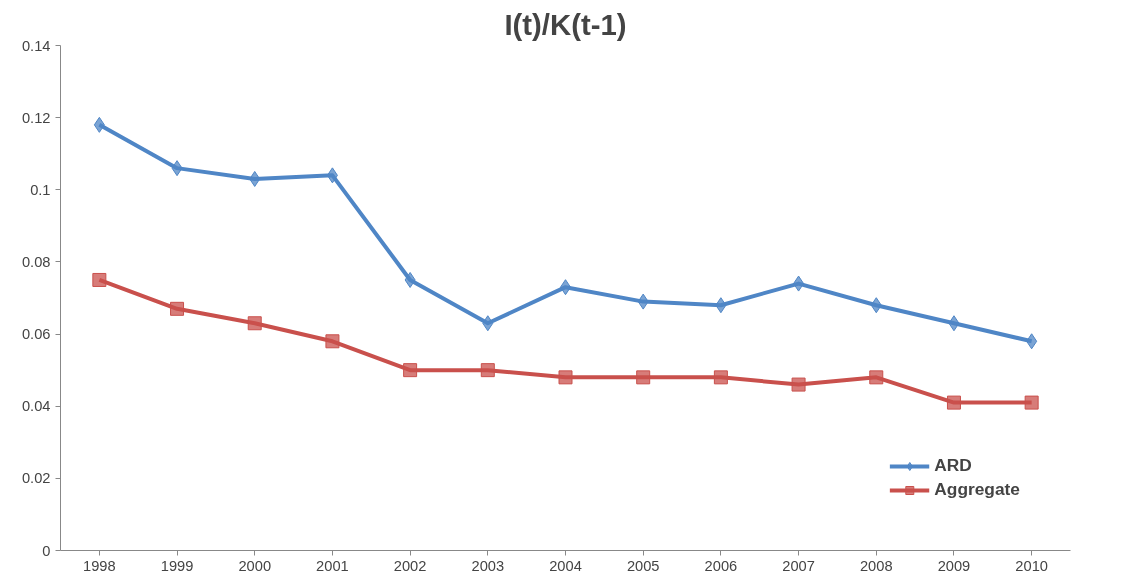 This screenshot has height=588, width=1146. I want to click on y-tick-label: 0.1, so click(40, 189).